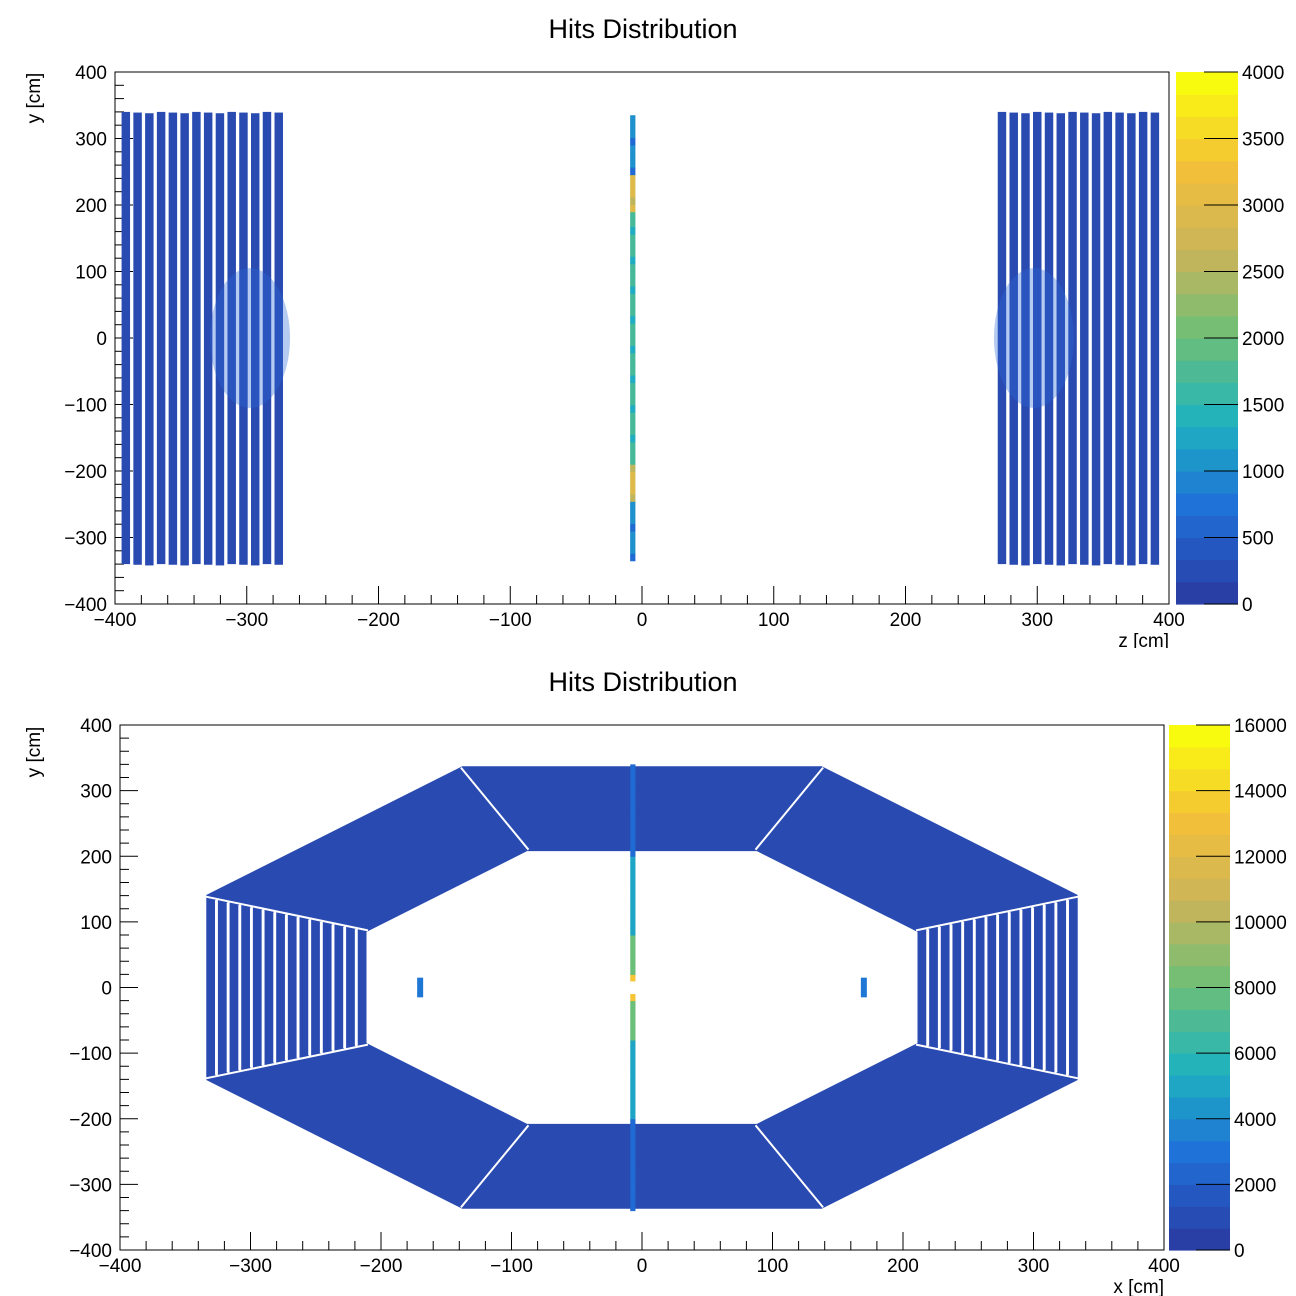 The height and width of the screenshot is (1296, 1296). Describe the element at coordinates (1255, 1054) in the screenshot. I see `colorbar-tick-label: 6000` at that location.